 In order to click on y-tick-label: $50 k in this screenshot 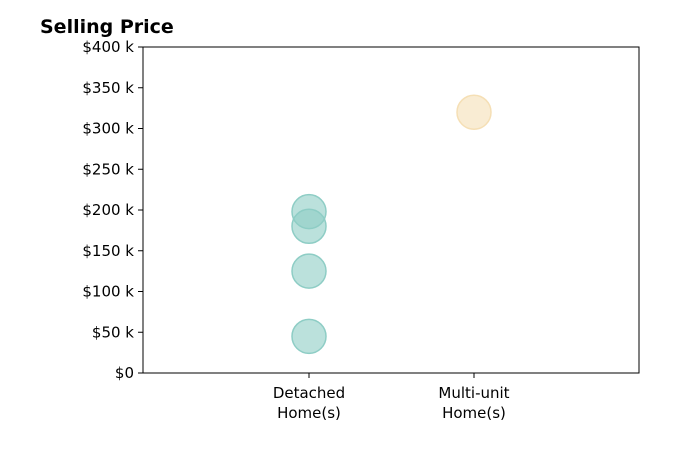, I will do `click(113, 332)`.